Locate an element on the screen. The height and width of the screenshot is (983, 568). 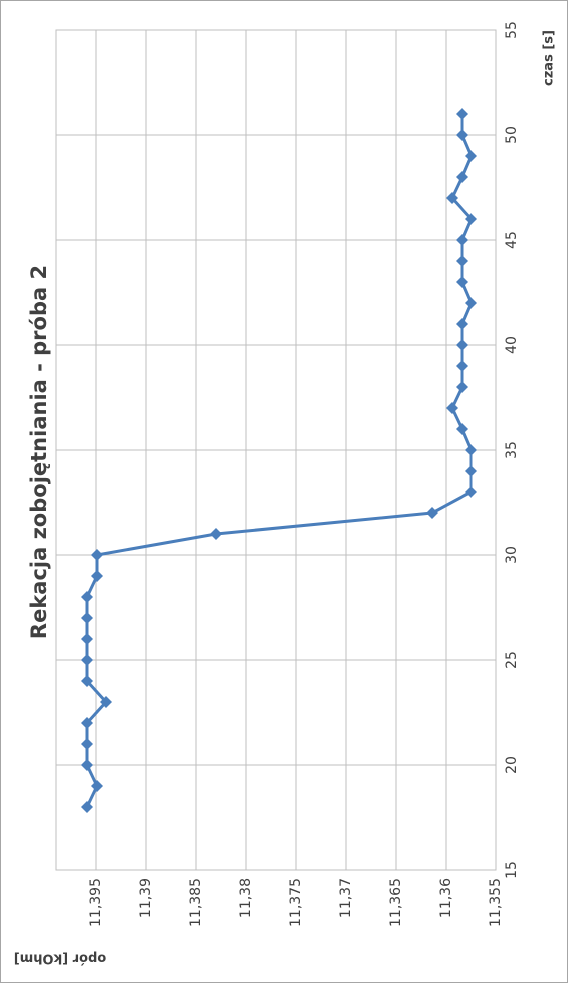
x-tick-label: 20 is located at coordinates (512, 765).